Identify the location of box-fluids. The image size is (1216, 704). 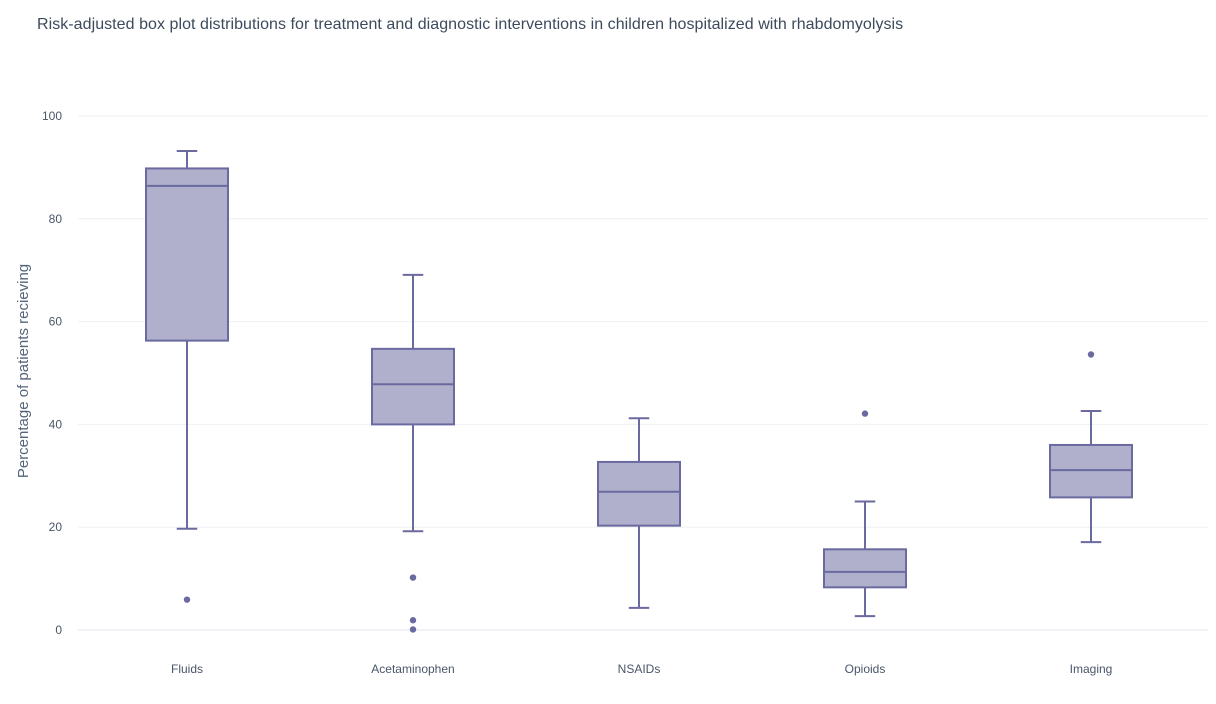
(187, 376).